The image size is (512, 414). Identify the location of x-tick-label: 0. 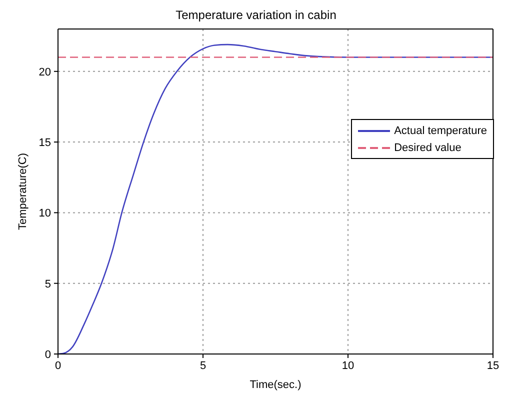
(58, 366).